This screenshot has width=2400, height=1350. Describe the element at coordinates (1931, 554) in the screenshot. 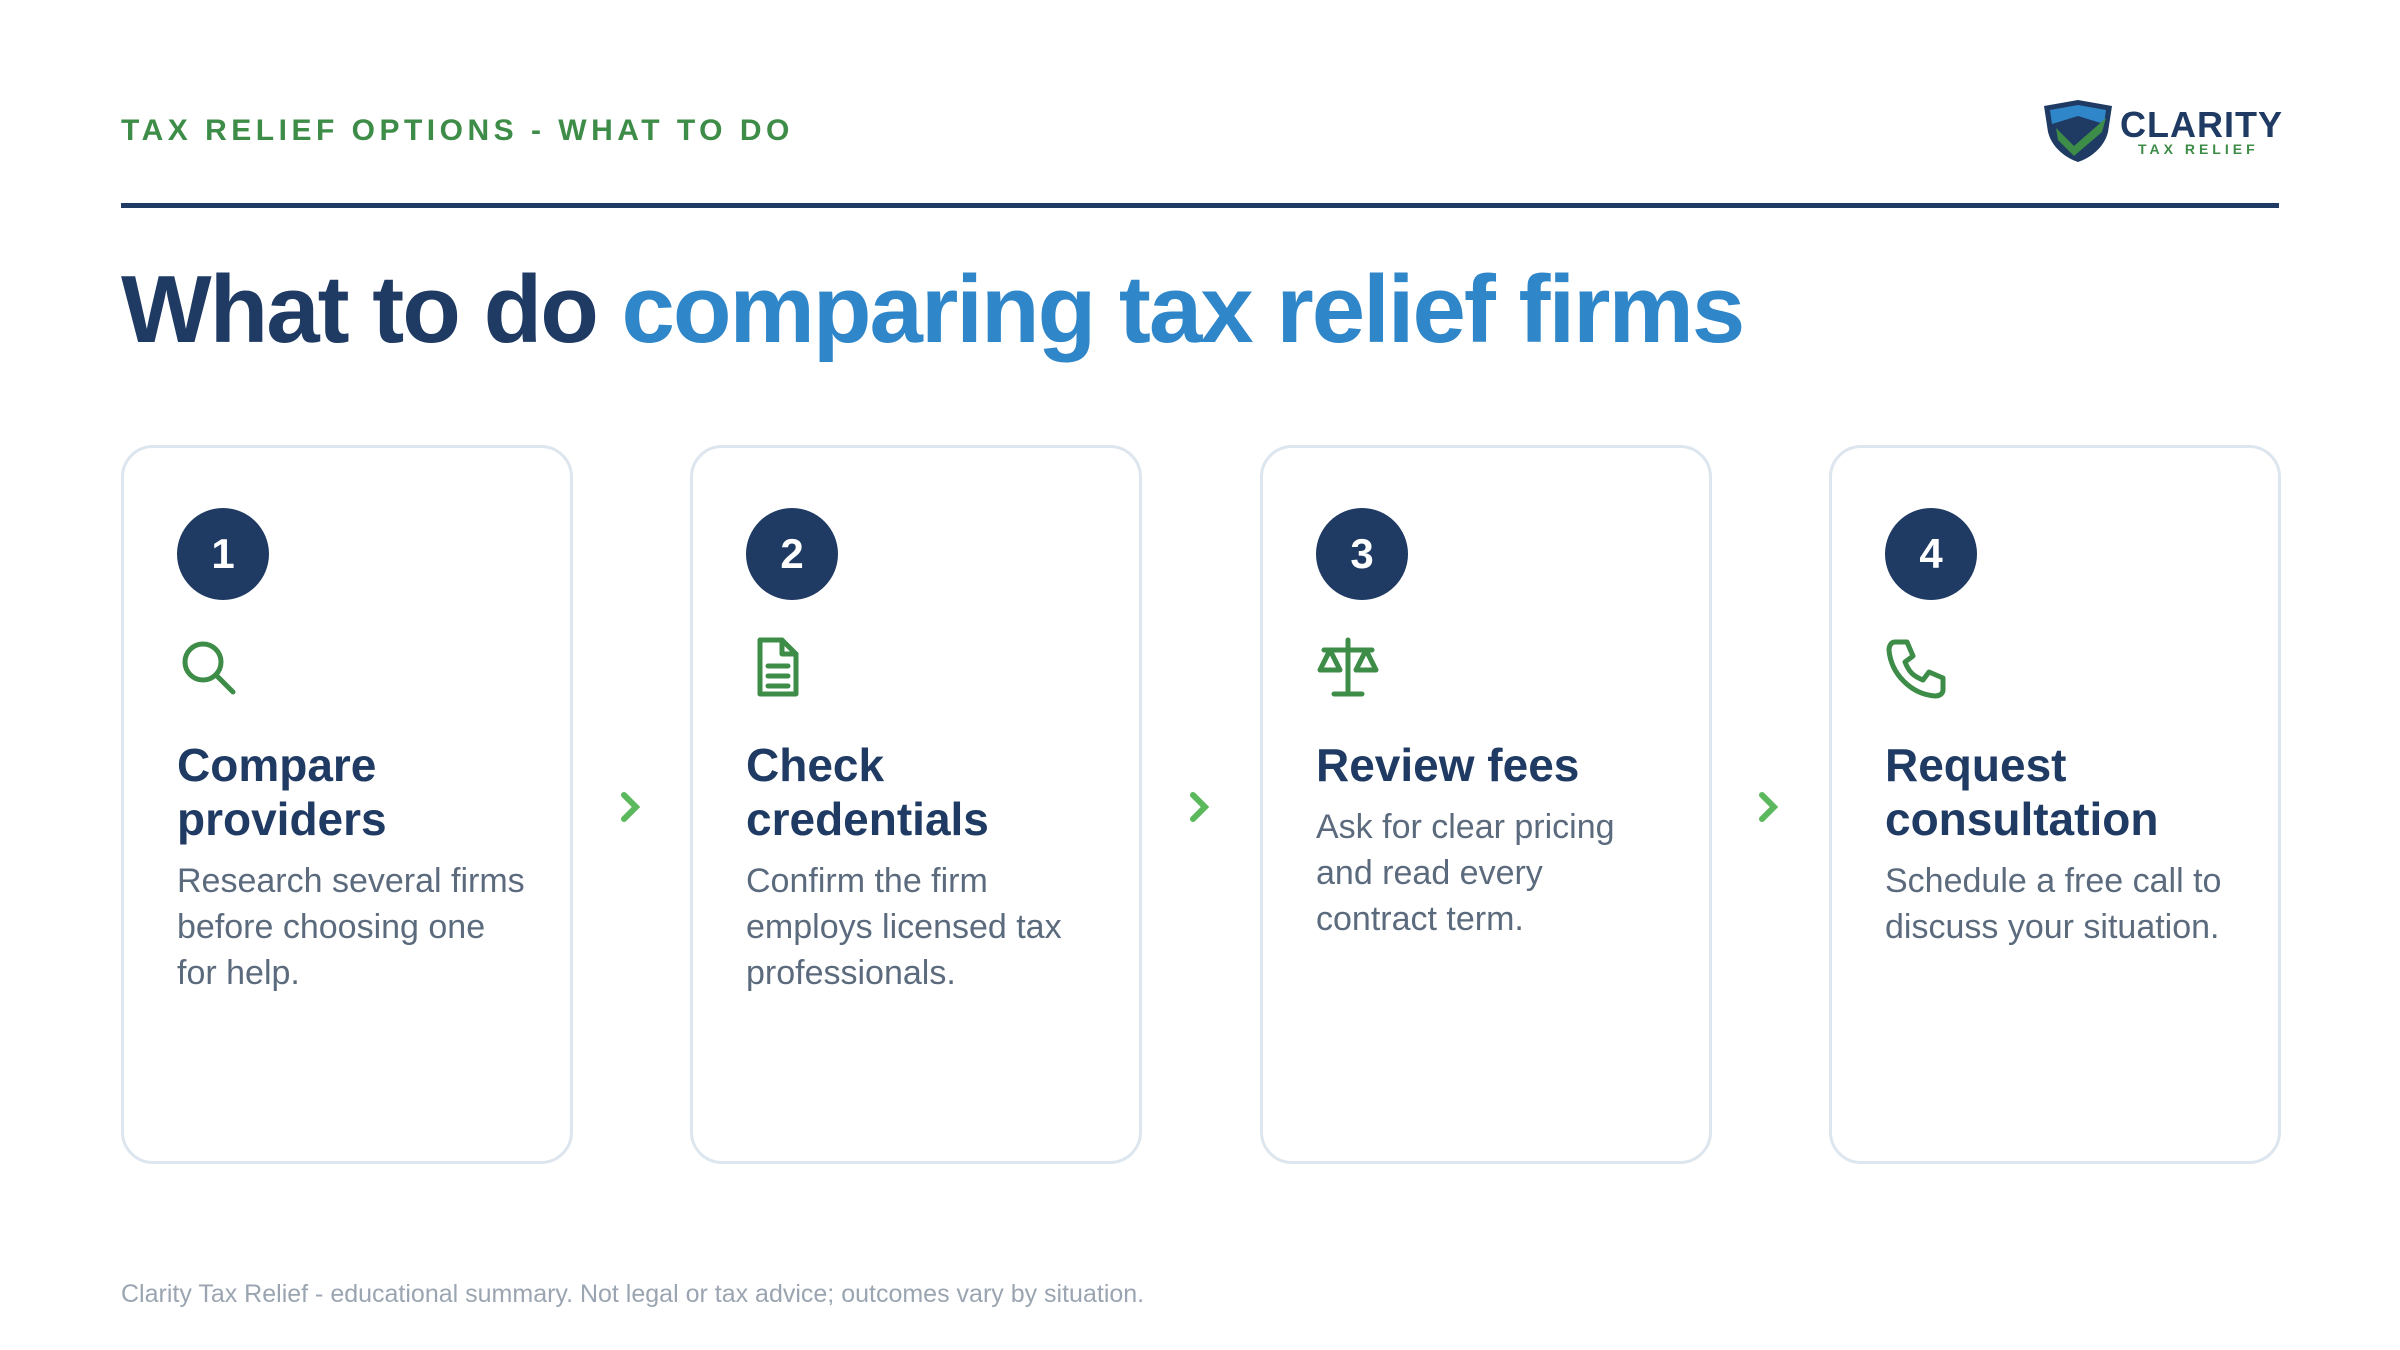

I see `step-number: 4` at that location.